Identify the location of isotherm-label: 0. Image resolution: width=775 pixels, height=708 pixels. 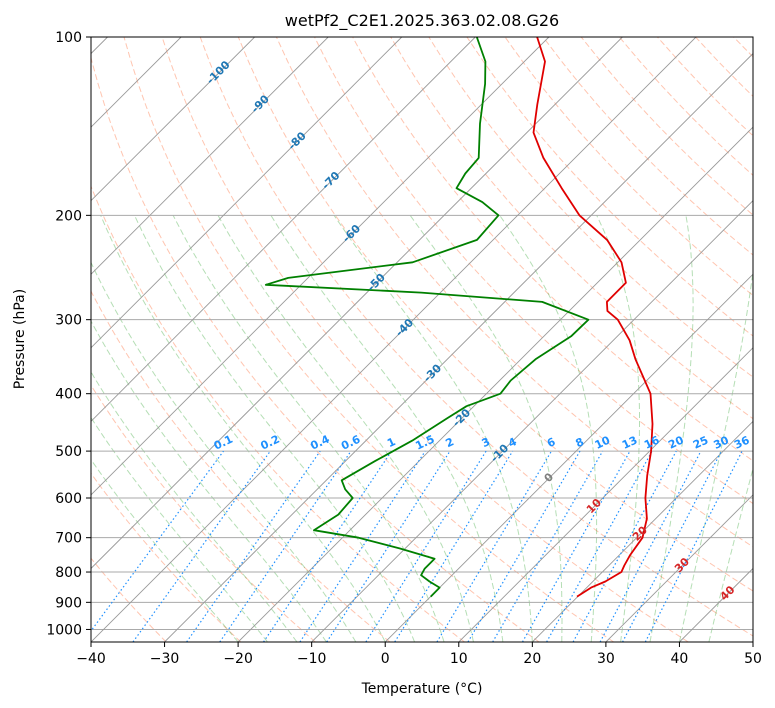
(549, 477).